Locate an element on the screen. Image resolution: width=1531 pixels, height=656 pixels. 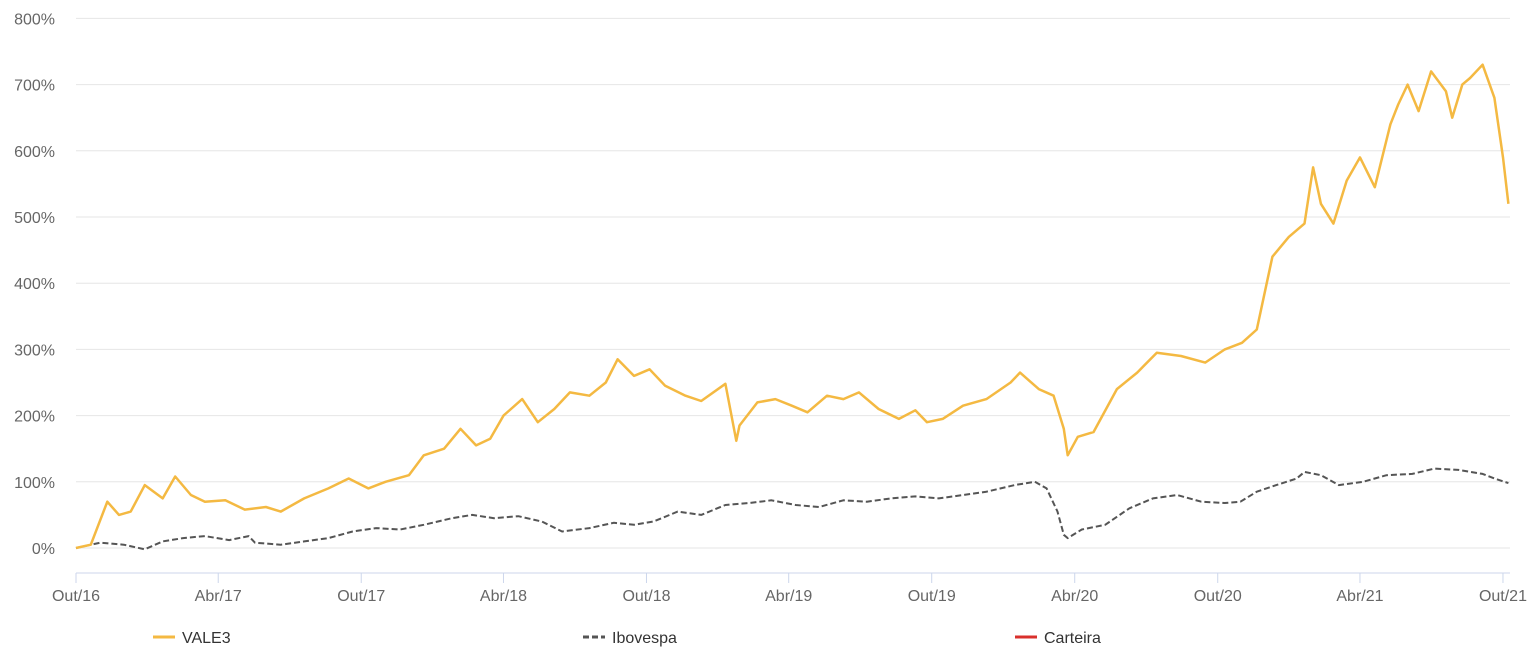
x-tick-label: Abr/21 is located at coordinates (1359, 596).